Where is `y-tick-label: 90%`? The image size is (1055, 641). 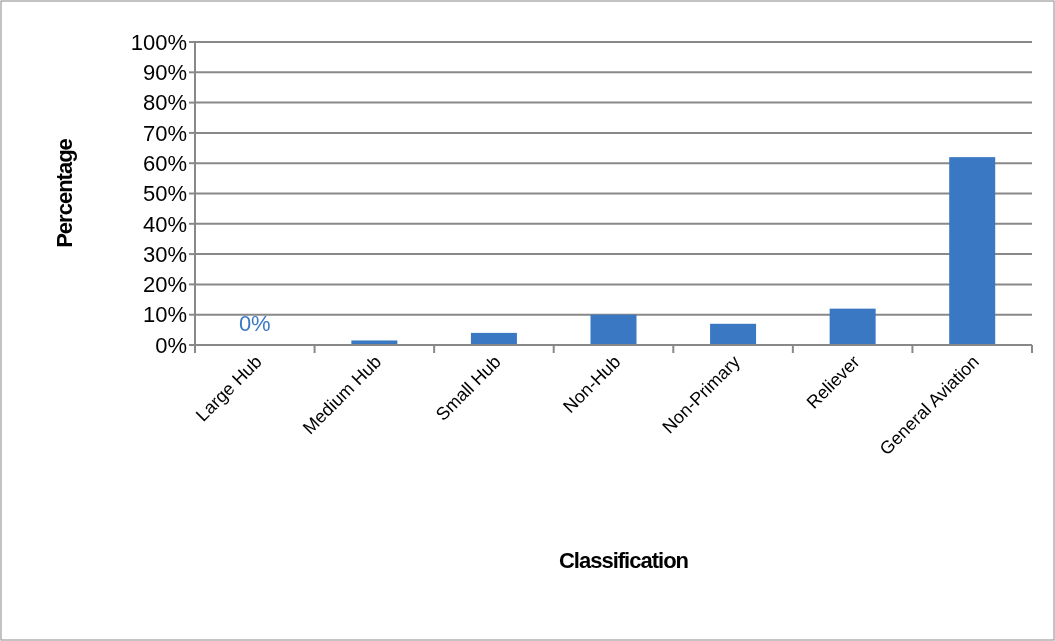 y-tick-label: 90% is located at coordinates (164, 72).